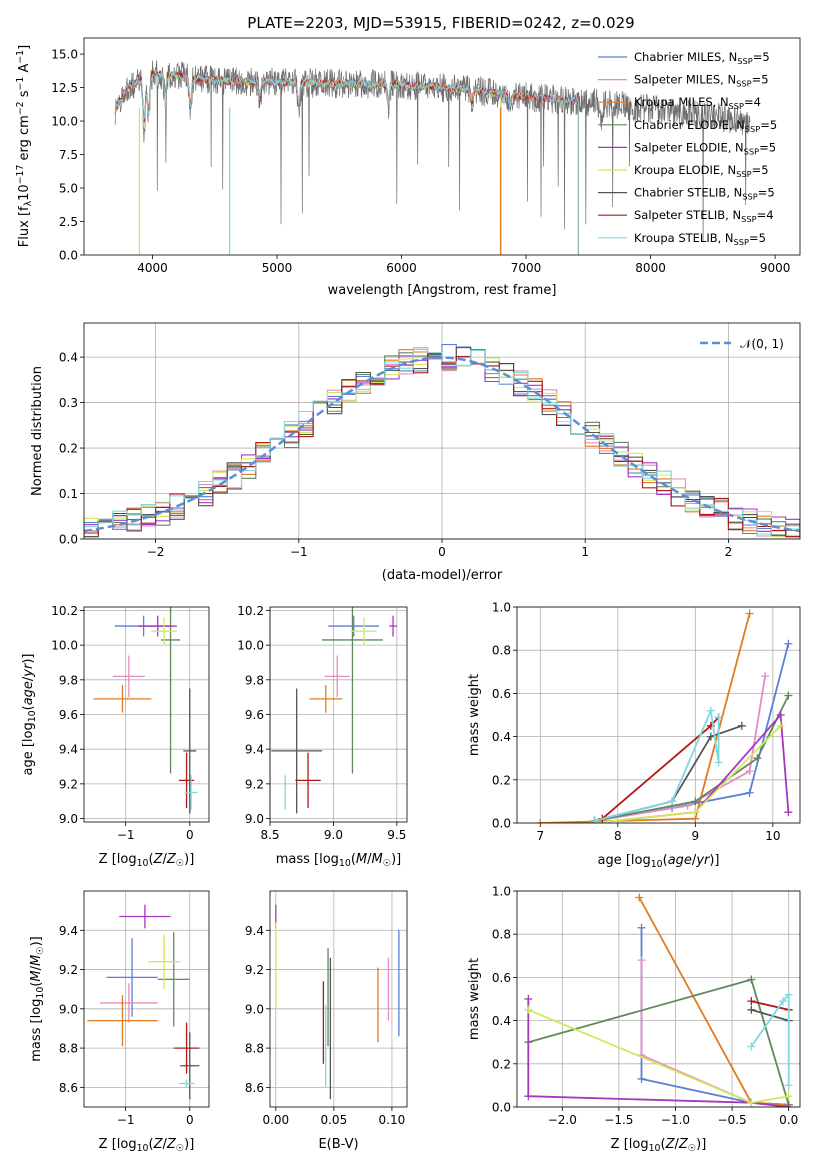  Describe the element at coordinates (64, 55) in the screenshot. I see `y-tick-label: 15.0` at that location.